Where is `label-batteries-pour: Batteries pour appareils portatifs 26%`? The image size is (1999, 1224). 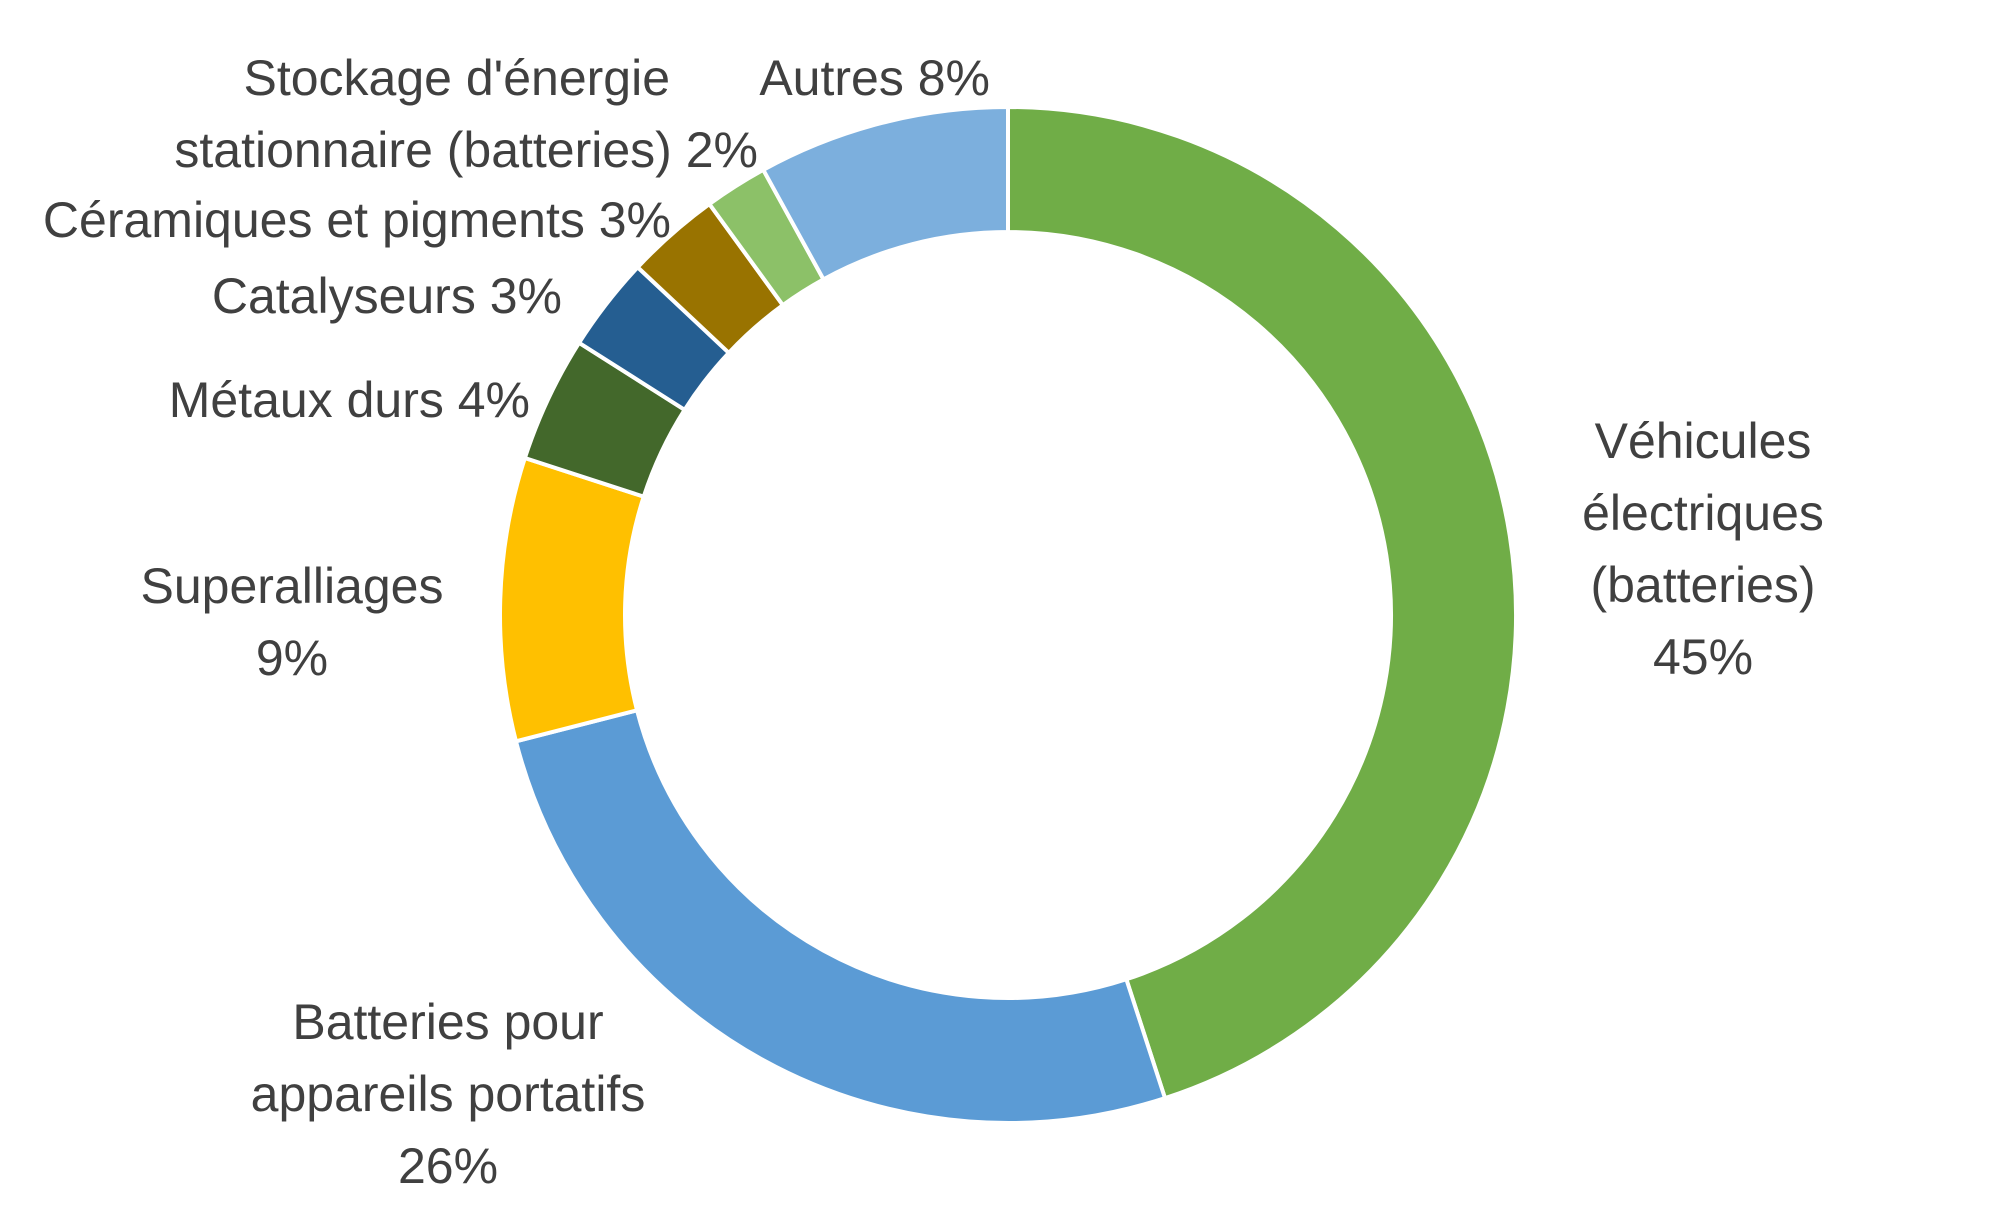
label-batteries-pour: Batteries pour appareils portatifs 26% is located at coordinates (448, 1094).